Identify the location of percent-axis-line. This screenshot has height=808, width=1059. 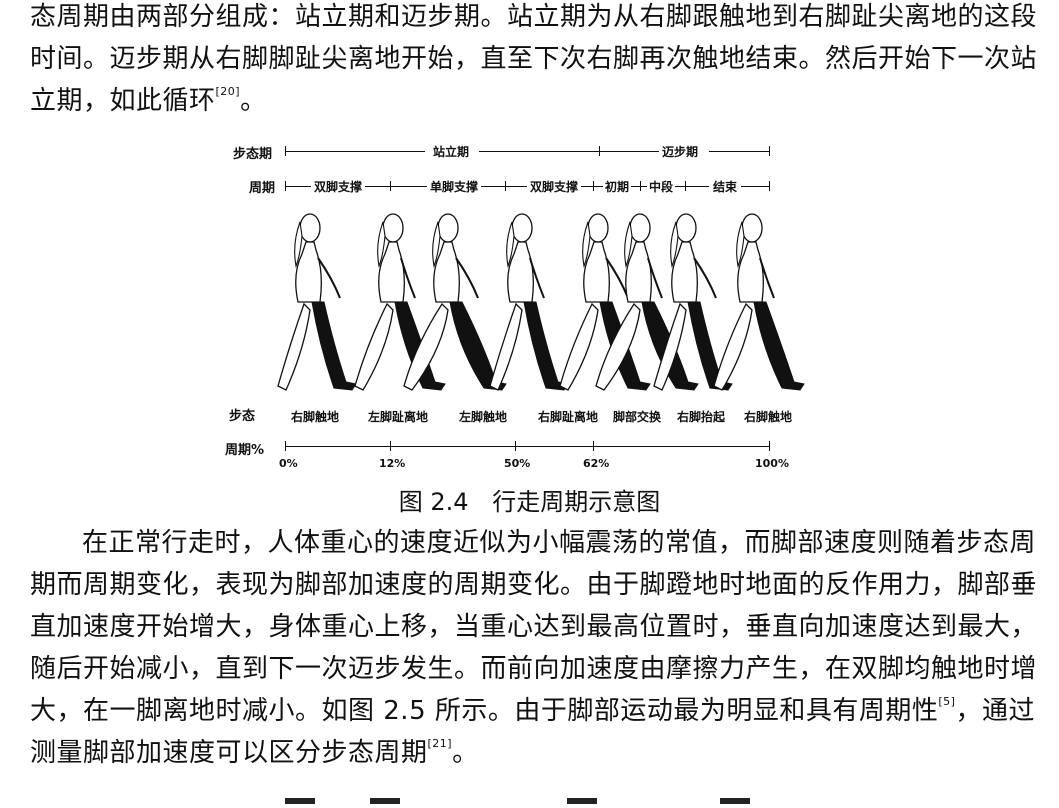
(527, 446).